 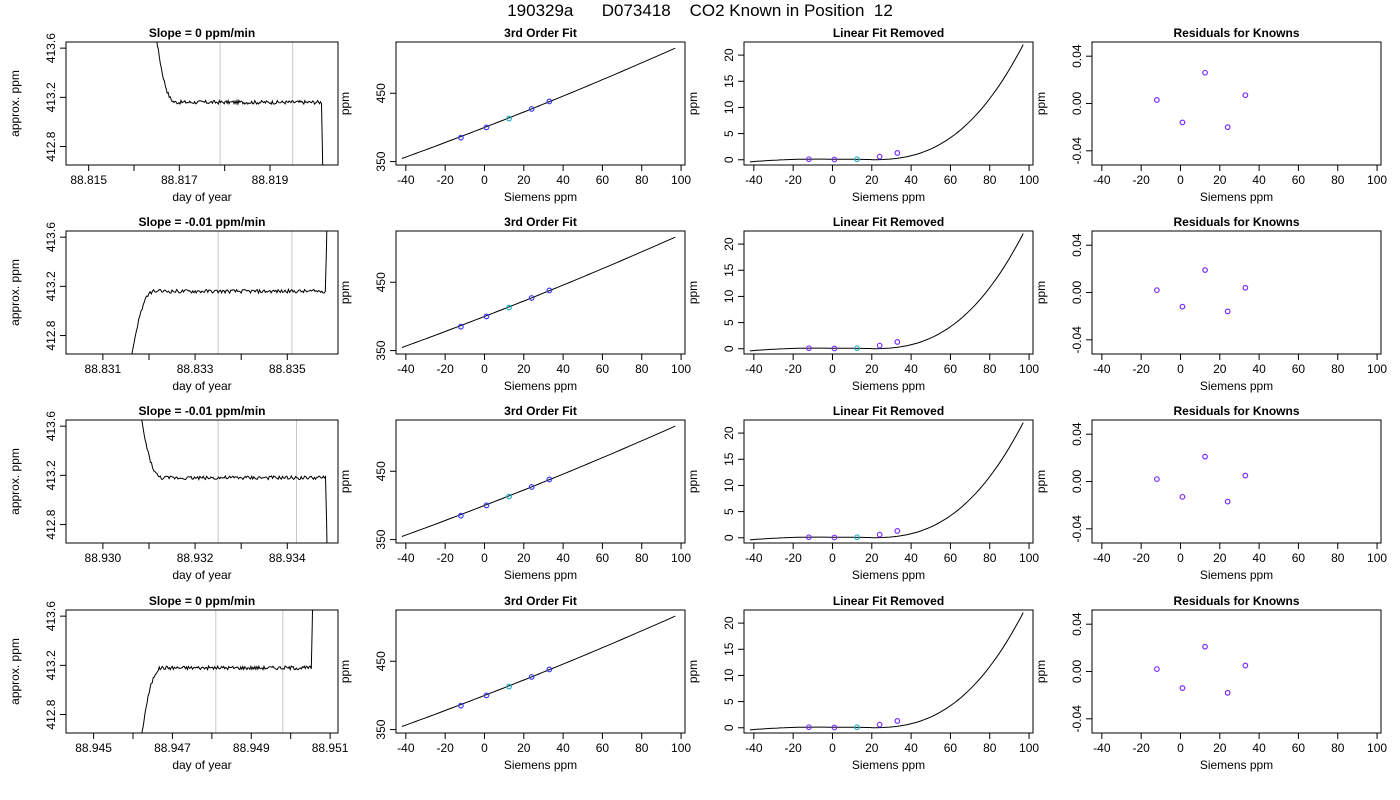 I want to click on y-tick-label: 0.00, so click(x=1077, y=481).